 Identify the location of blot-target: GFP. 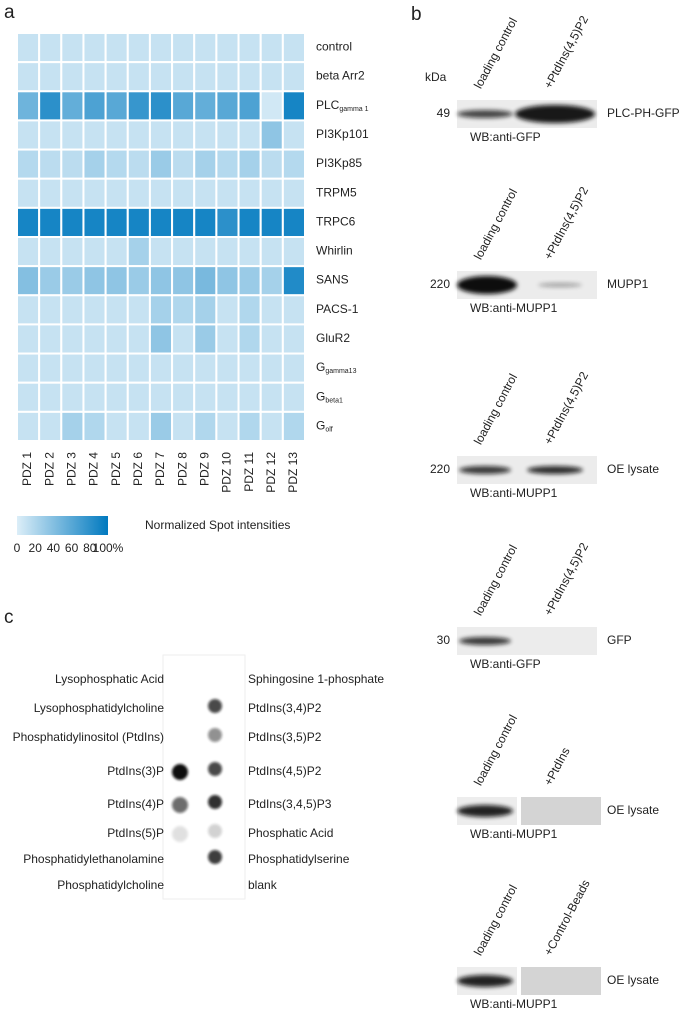
(619, 640).